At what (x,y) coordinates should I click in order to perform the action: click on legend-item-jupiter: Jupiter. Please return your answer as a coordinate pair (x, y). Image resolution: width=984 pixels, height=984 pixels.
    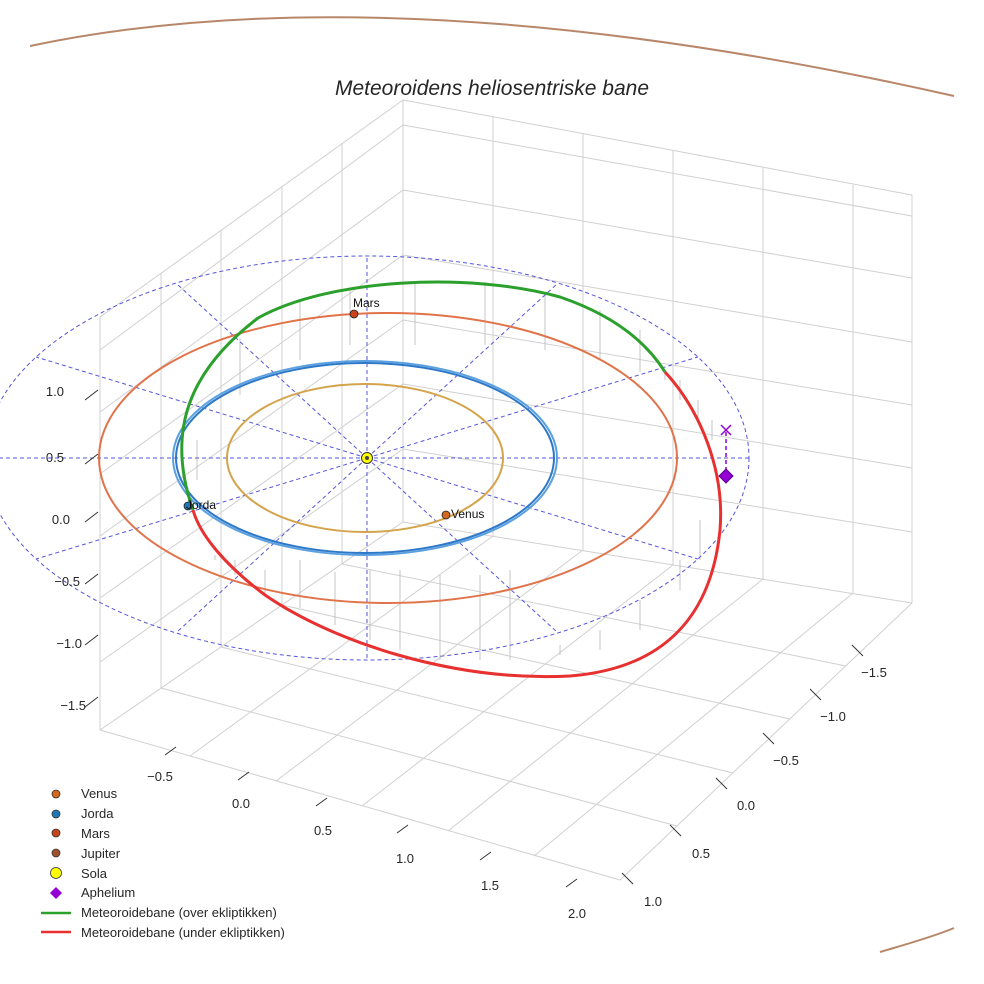
    Looking at the image, I should click on (160, 853).